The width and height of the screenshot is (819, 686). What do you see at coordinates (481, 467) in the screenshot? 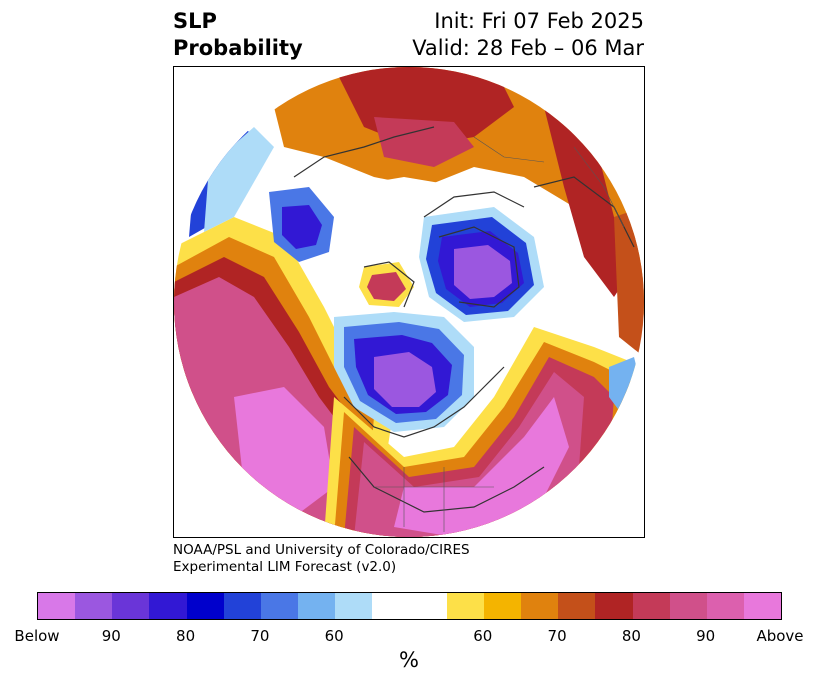
I see `region-na-magenta` at bounding box center [481, 467].